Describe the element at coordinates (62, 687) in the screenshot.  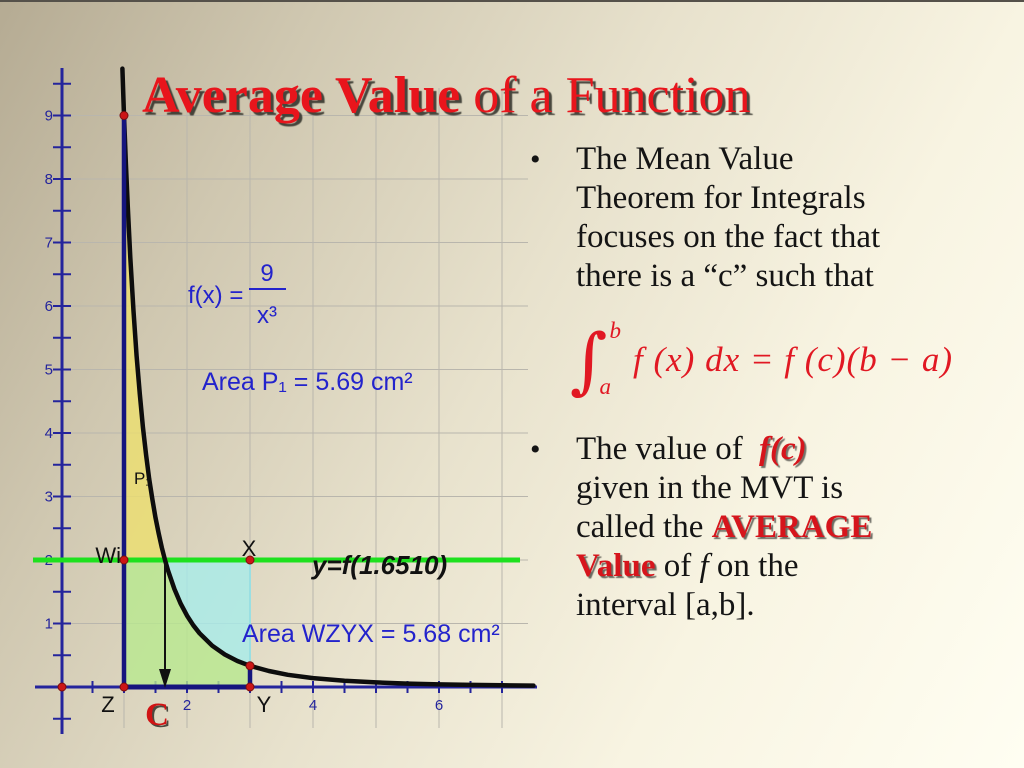
I see `point-origin` at that location.